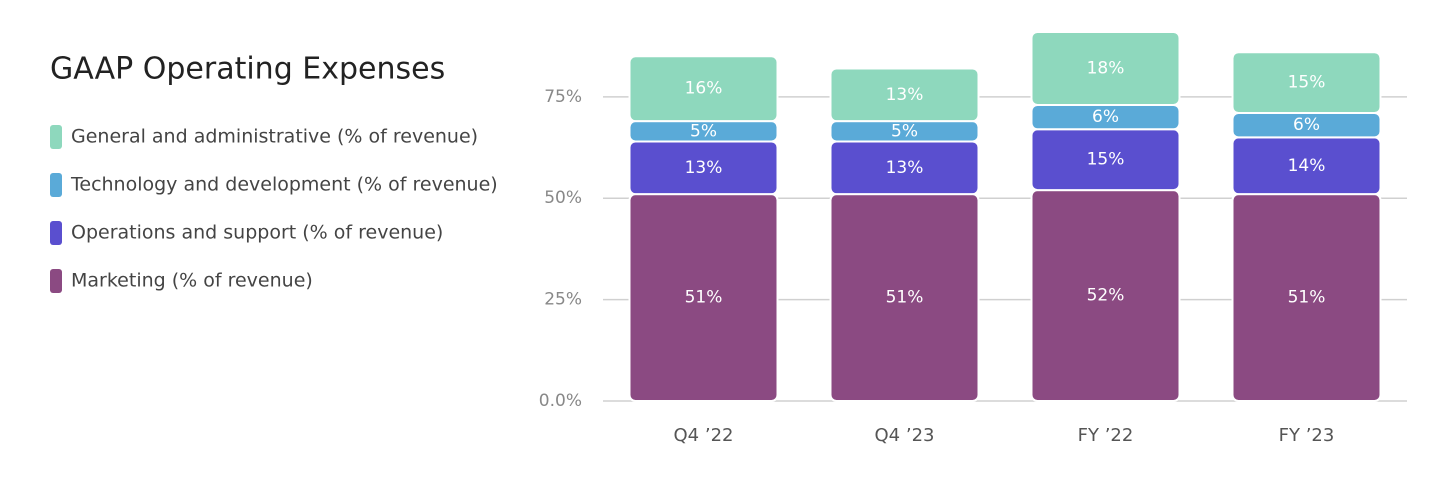 Image resolution: width=1456 pixels, height=487 pixels. Describe the element at coordinates (257, 233) in the screenshot. I see `legend-label: Operations and support (% of revenue)` at that location.